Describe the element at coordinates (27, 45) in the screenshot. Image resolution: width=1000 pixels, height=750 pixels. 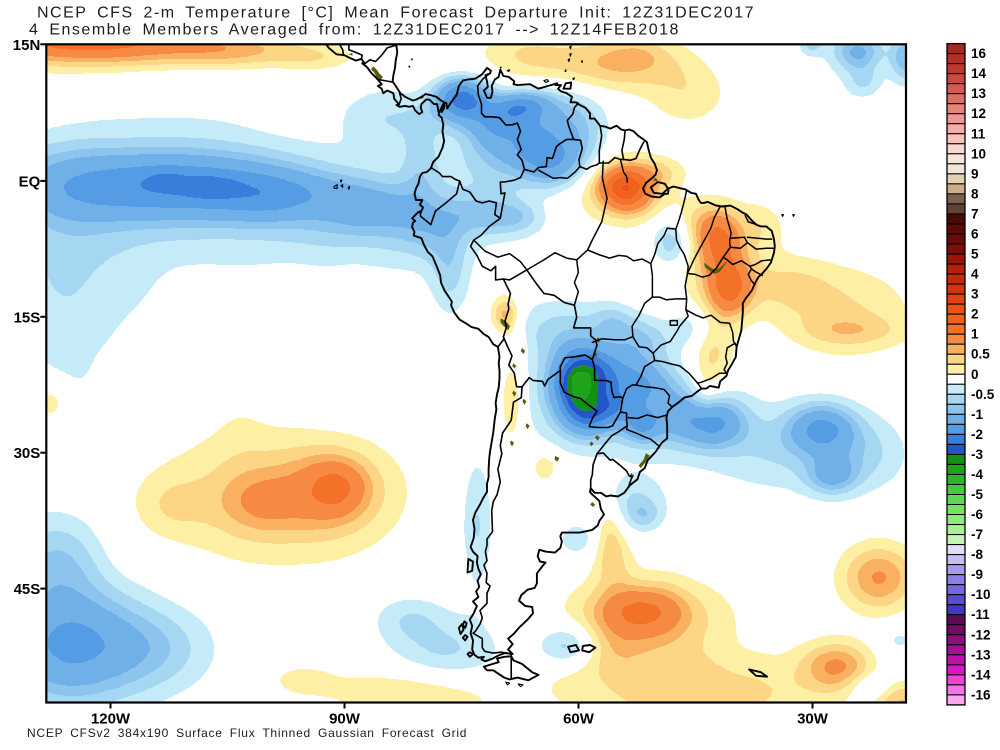
I see `y-tick-label: 15N` at that location.